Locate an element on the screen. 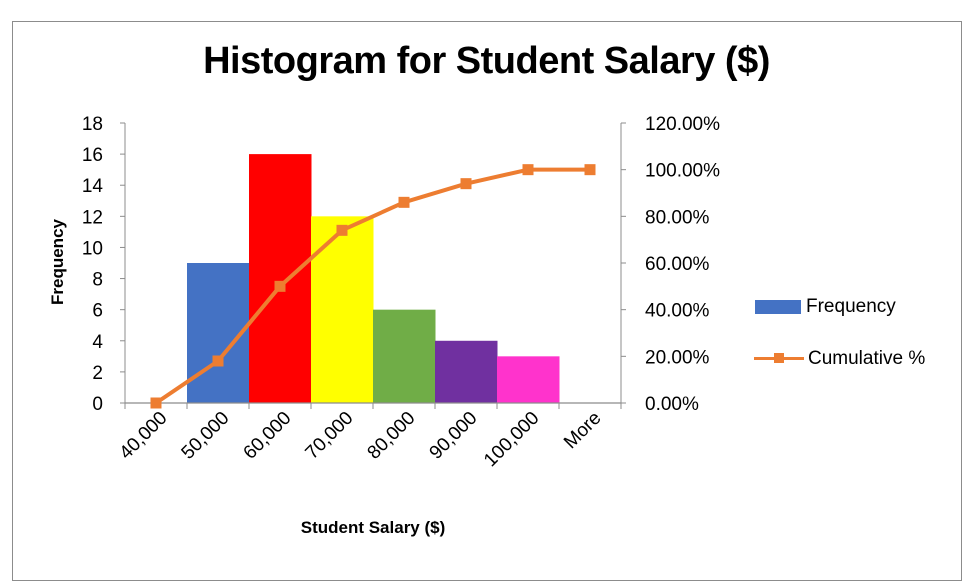 This screenshot has width=973, height=581. x-tick-label: 40,000 is located at coordinates (144, 436).